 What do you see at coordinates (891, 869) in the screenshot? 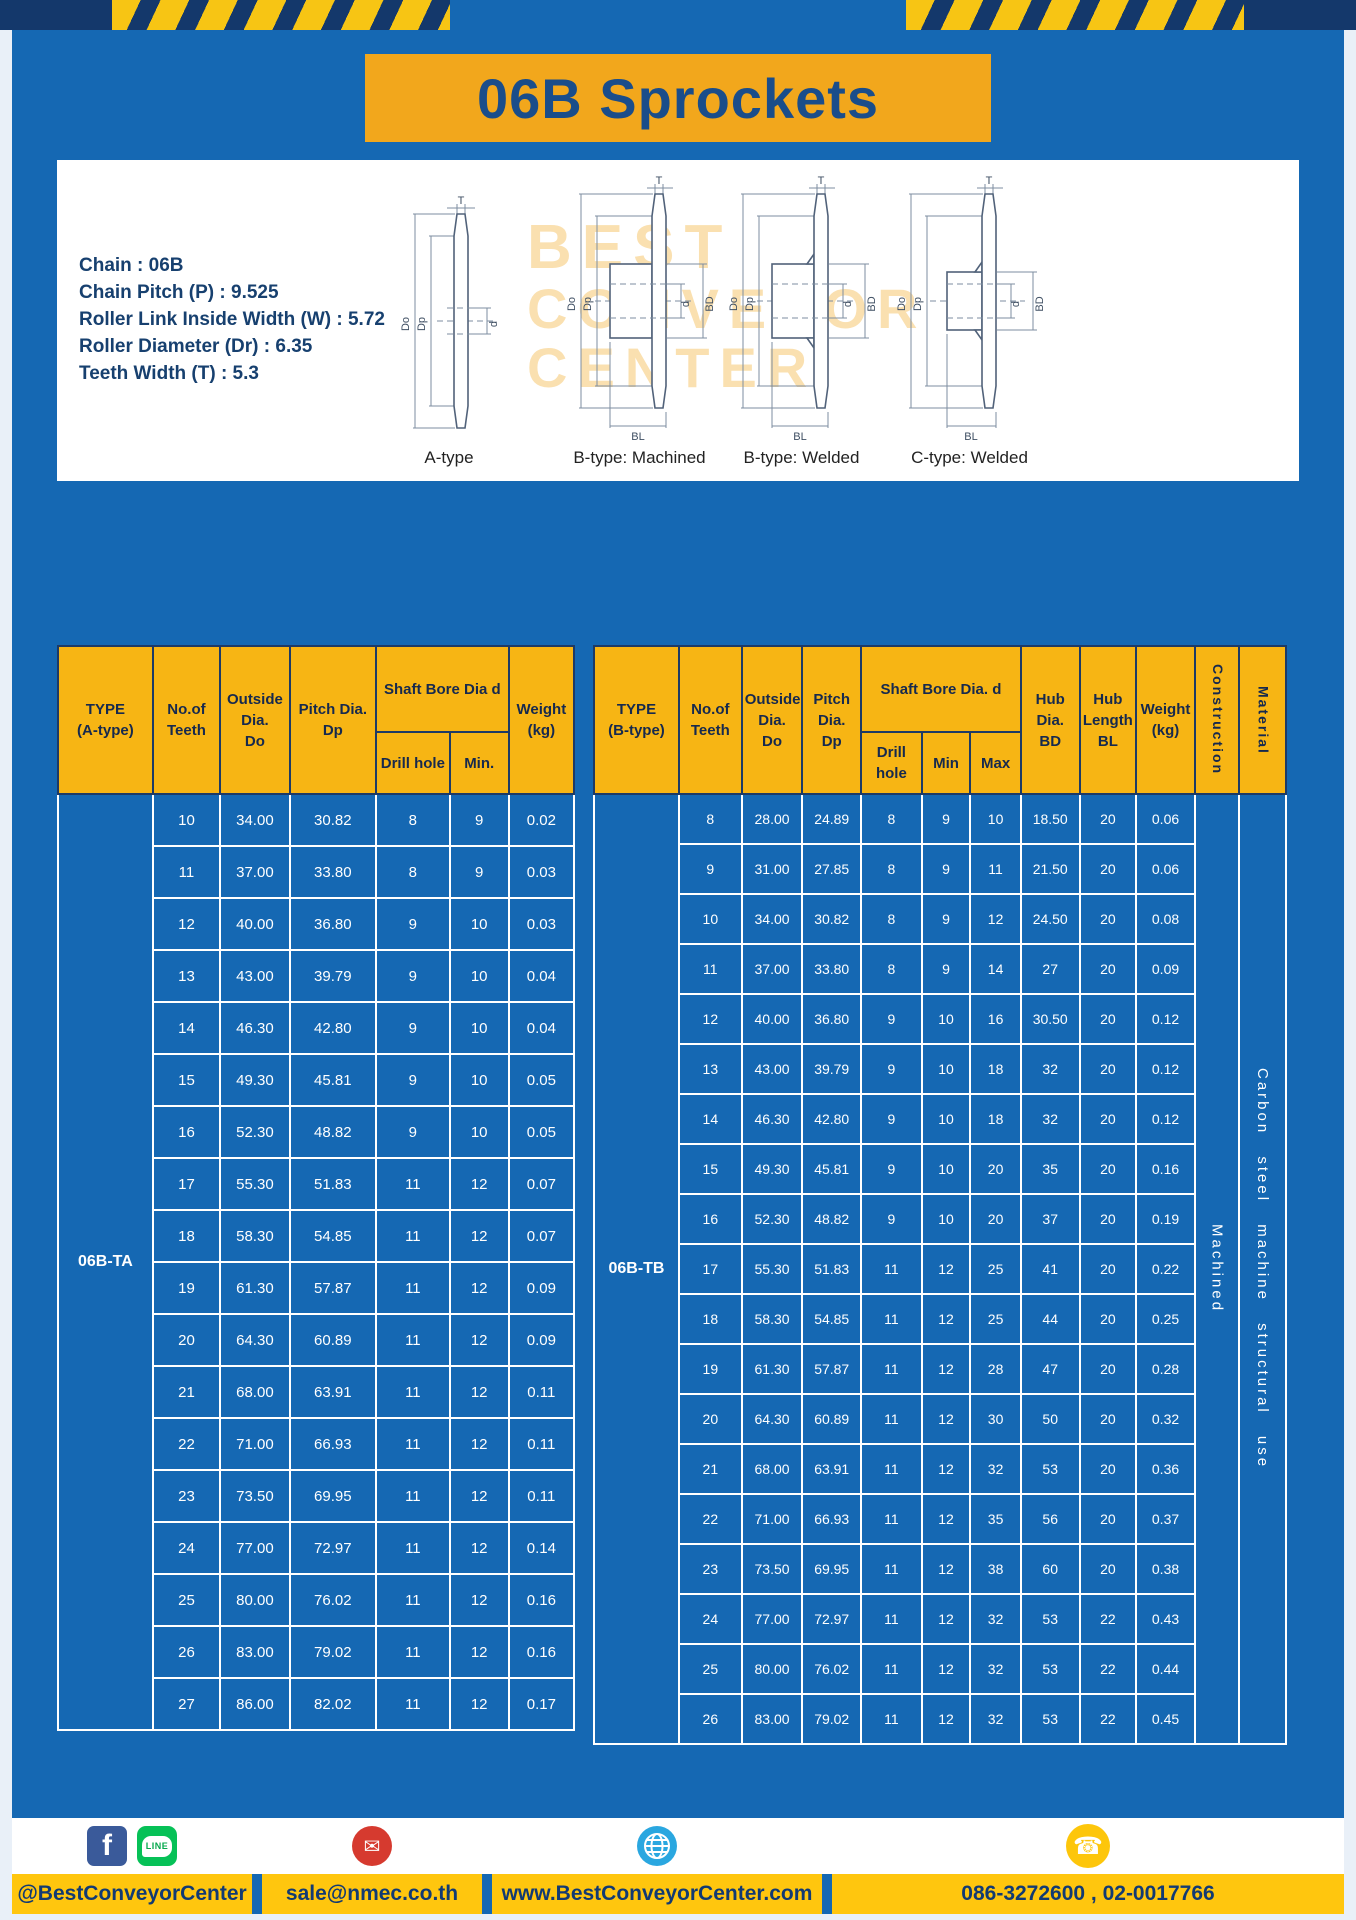
I see `table-cell: 8` at bounding box center [891, 869].